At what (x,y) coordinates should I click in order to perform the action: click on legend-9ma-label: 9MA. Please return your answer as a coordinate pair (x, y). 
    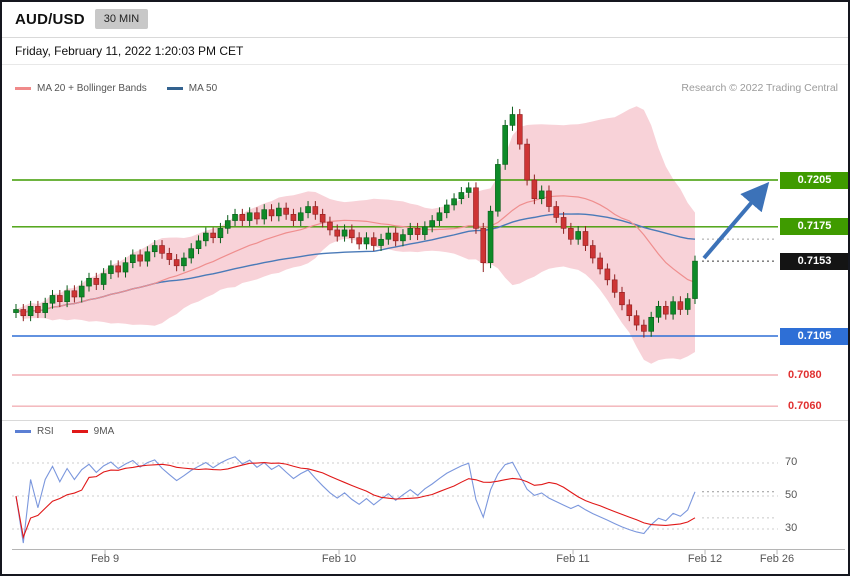
    Looking at the image, I should click on (104, 431).